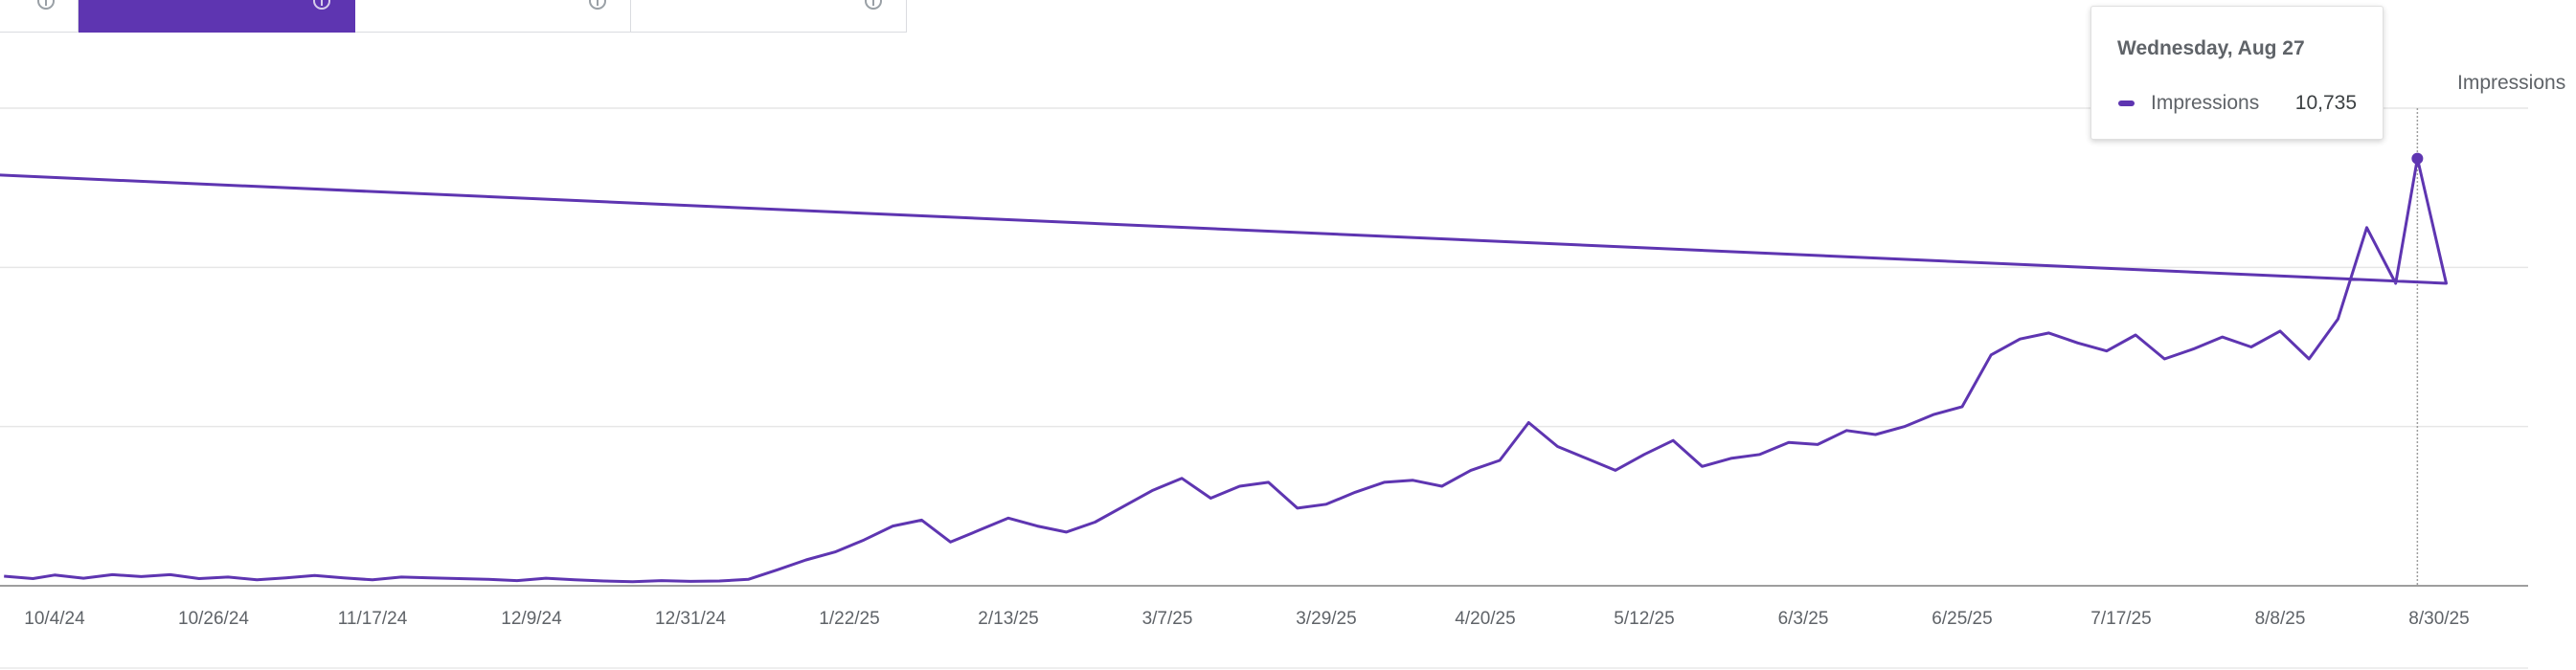  I want to click on x-tick-label: 7/17/25, so click(2120, 619).